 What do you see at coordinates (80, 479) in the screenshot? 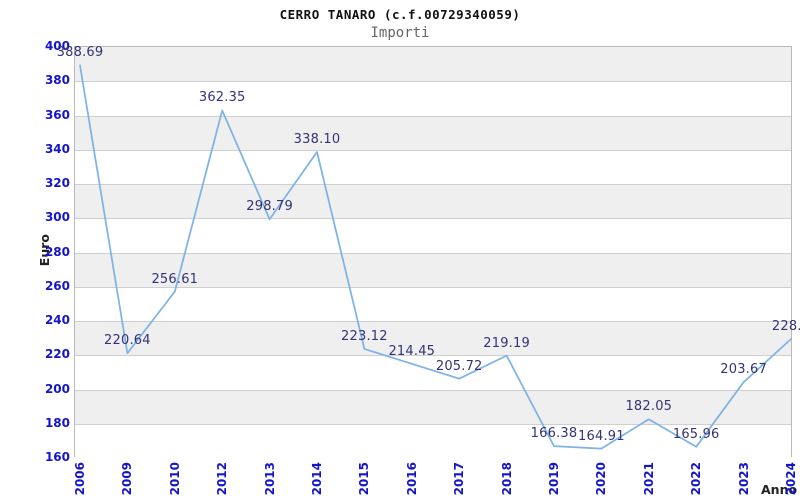
I see `x-tick-label: 2006` at bounding box center [80, 479].